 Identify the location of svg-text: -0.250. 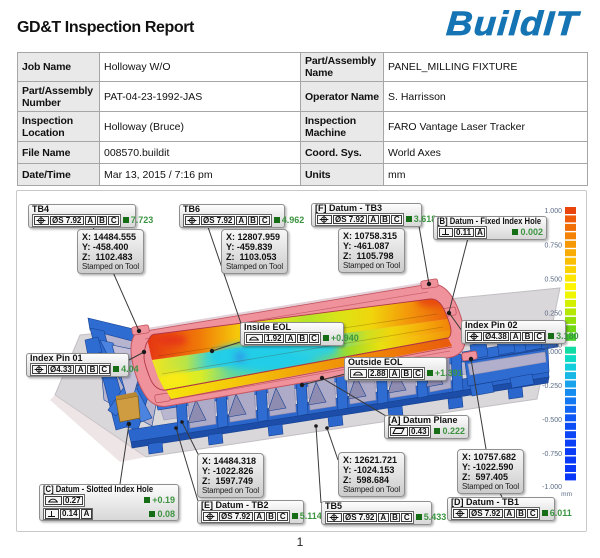
(552, 386).